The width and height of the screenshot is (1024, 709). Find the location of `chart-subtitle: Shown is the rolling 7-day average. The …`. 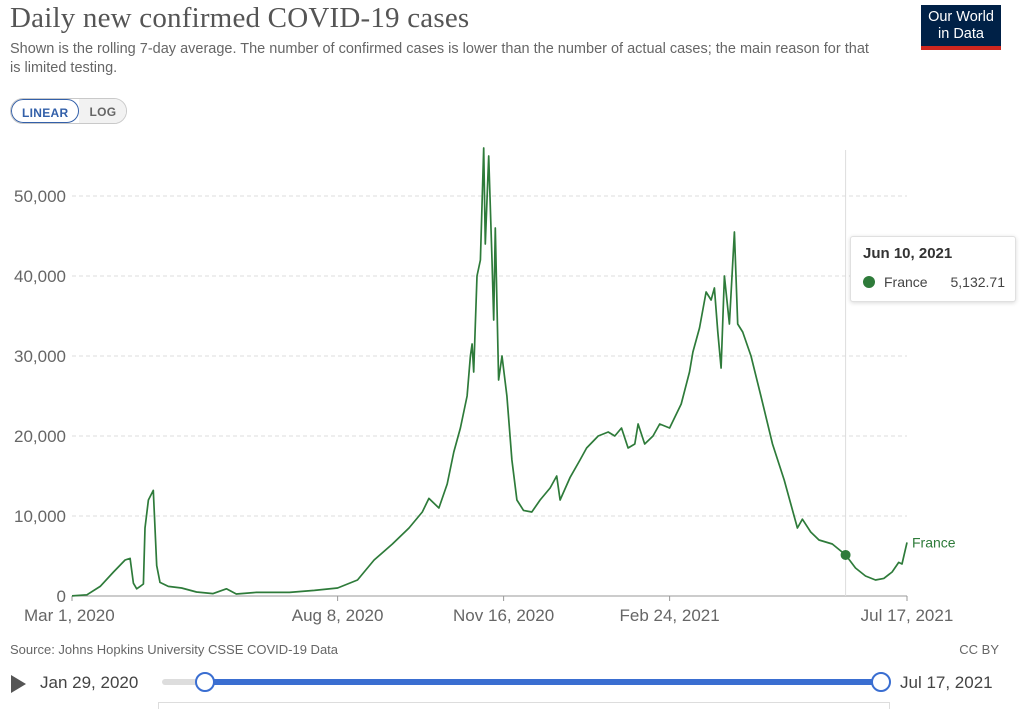

chart-subtitle: Shown is the rolling 7-day average. The … is located at coordinates (439, 58).